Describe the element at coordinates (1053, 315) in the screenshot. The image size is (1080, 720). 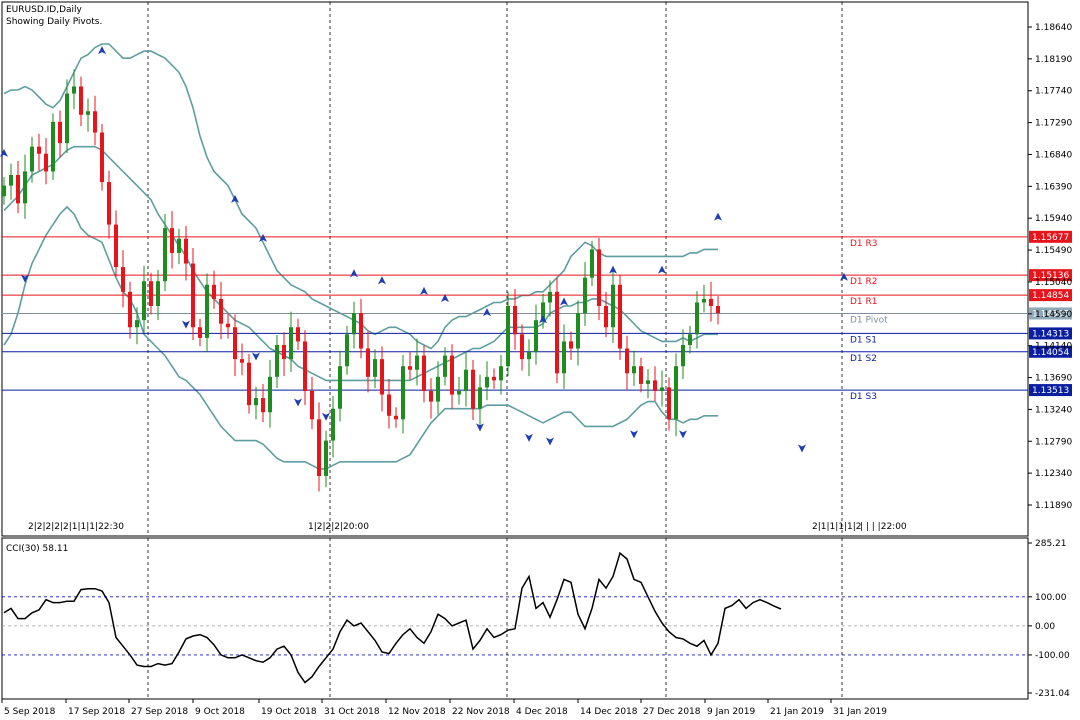
I see `price-tick-label: 1.14590` at that location.